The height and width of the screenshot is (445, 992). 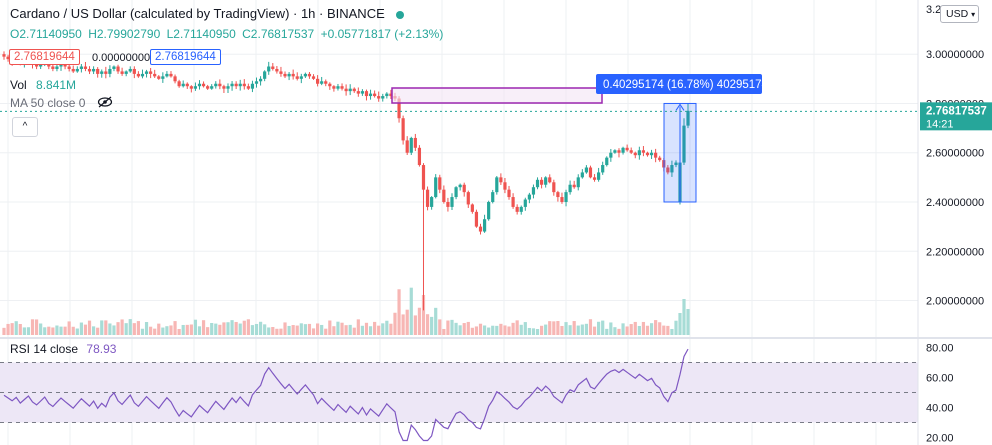 I want to click on eye-off-icon, so click(x=105, y=103).